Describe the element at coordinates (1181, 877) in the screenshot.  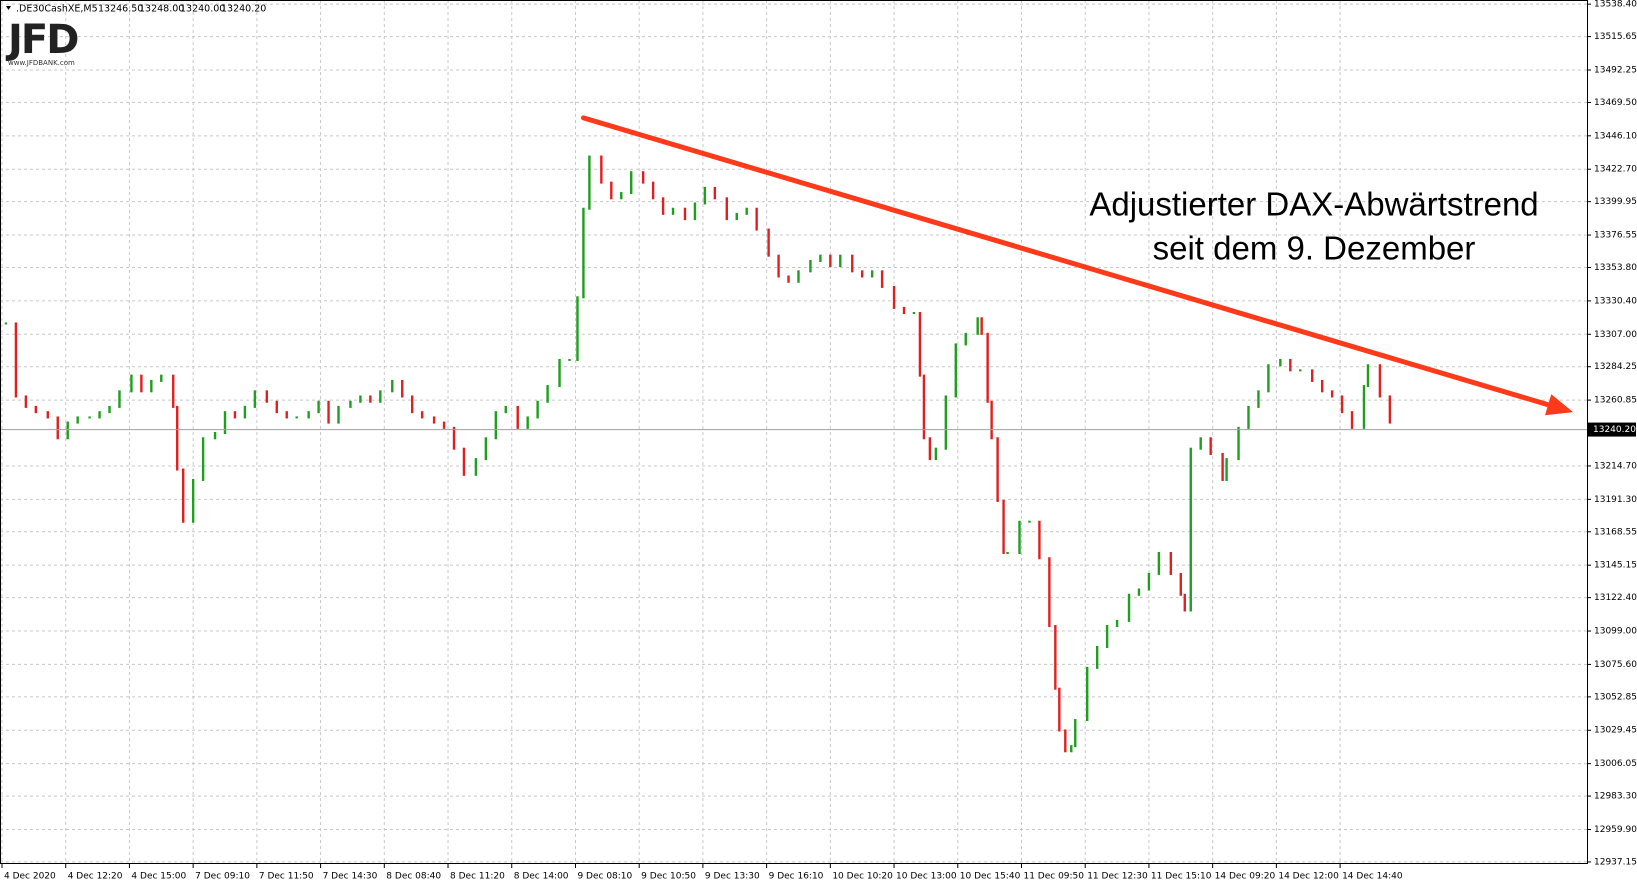
I see `x-tick-label: 11 Dec 15:10` at that location.